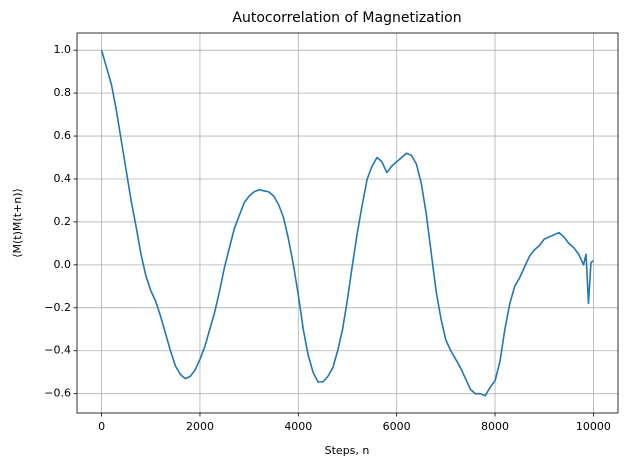  Describe the element at coordinates (298, 426) in the screenshot. I see `x-tick-label: 4000` at that location.